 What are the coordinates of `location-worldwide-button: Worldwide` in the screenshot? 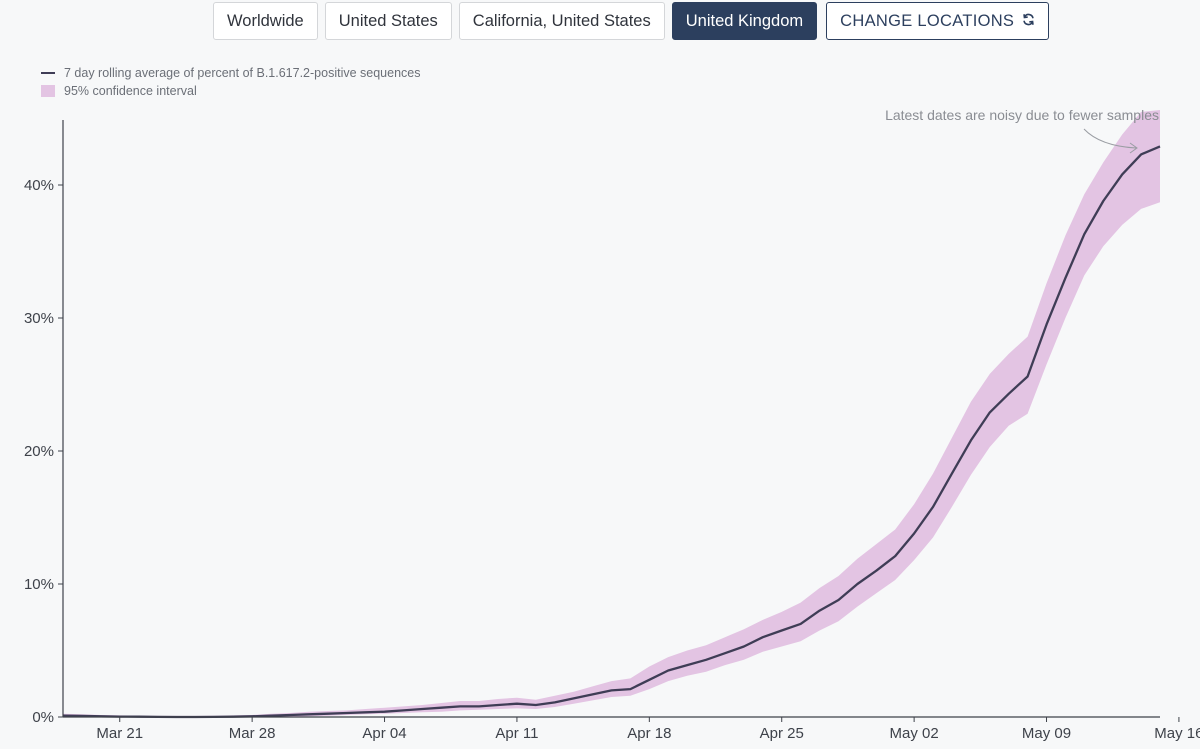 It's located at (265, 21).